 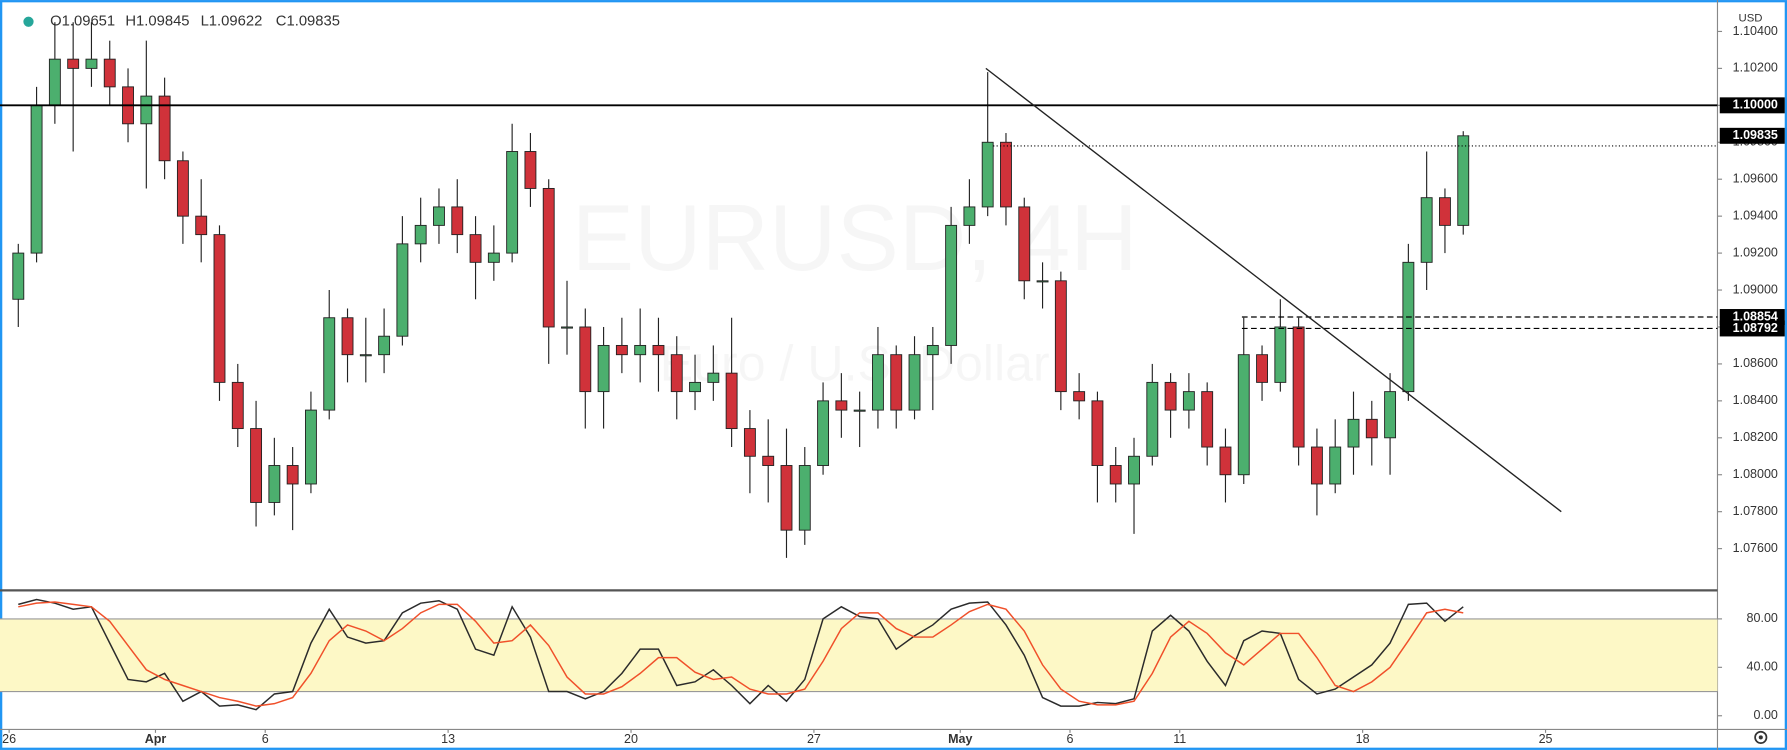 What do you see at coordinates (1762, 667) in the screenshot?
I see `y-tick-label: 40.00` at bounding box center [1762, 667].